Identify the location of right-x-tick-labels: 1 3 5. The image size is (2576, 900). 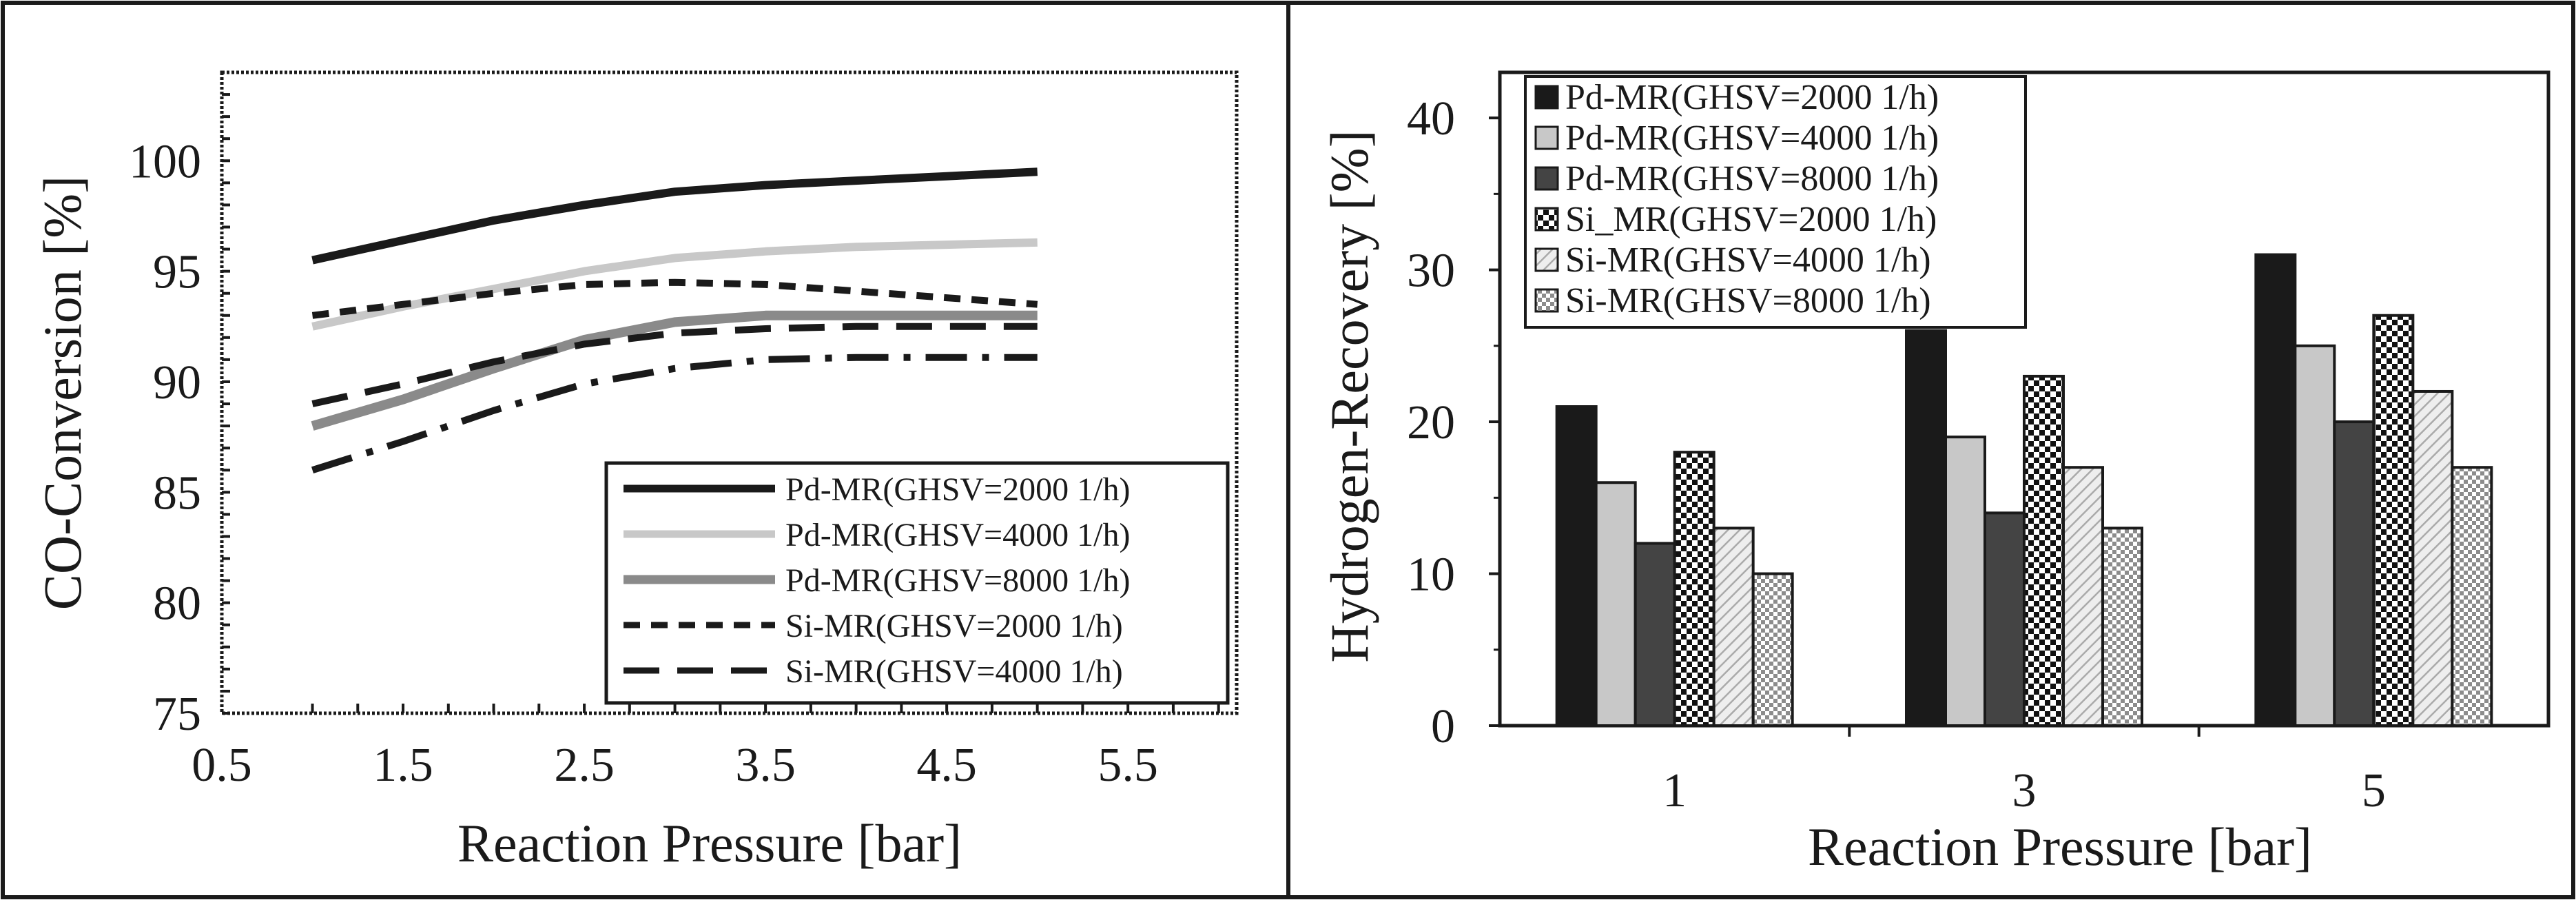
(2024, 771).